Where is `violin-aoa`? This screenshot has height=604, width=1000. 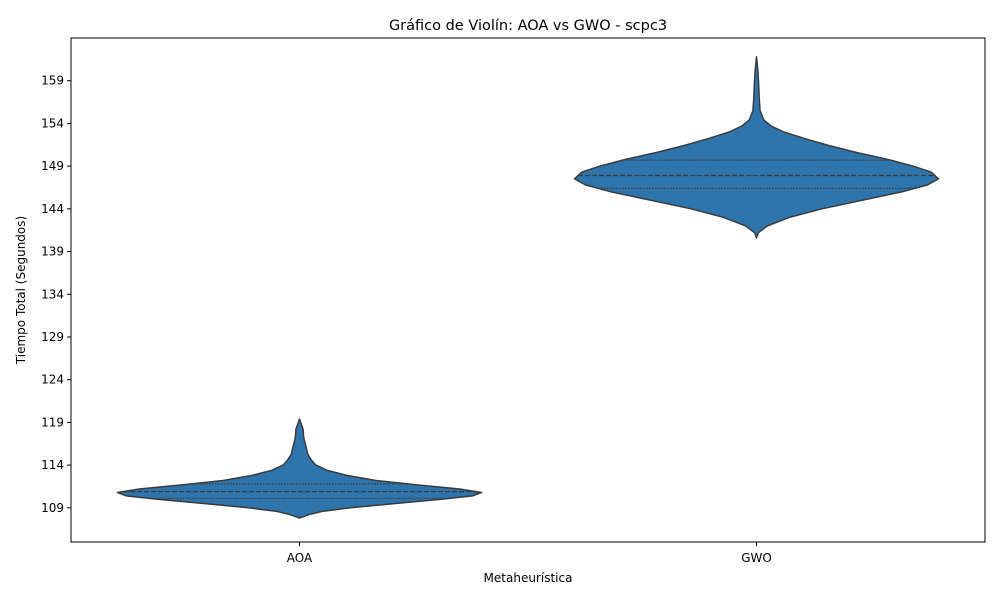
violin-aoa is located at coordinates (299, 468).